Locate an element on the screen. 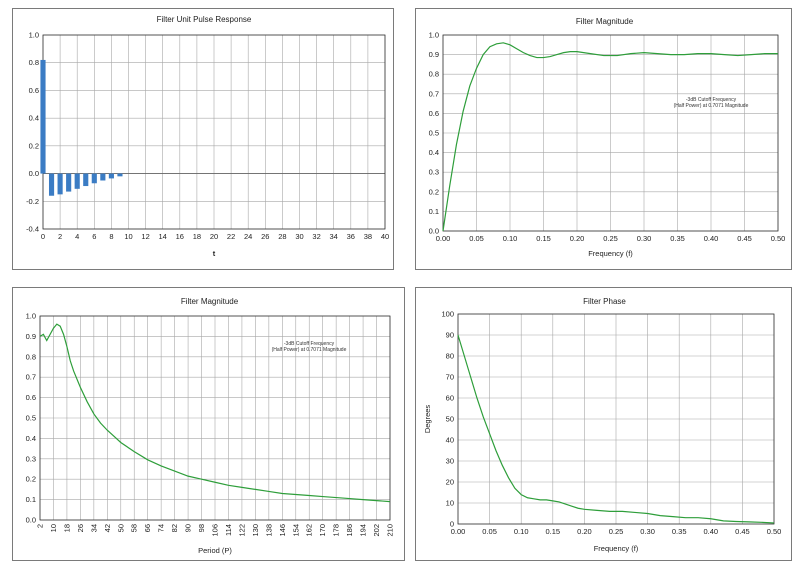 The height and width of the screenshot is (568, 800). x-tick-label: 170 is located at coordinates (322, 530).